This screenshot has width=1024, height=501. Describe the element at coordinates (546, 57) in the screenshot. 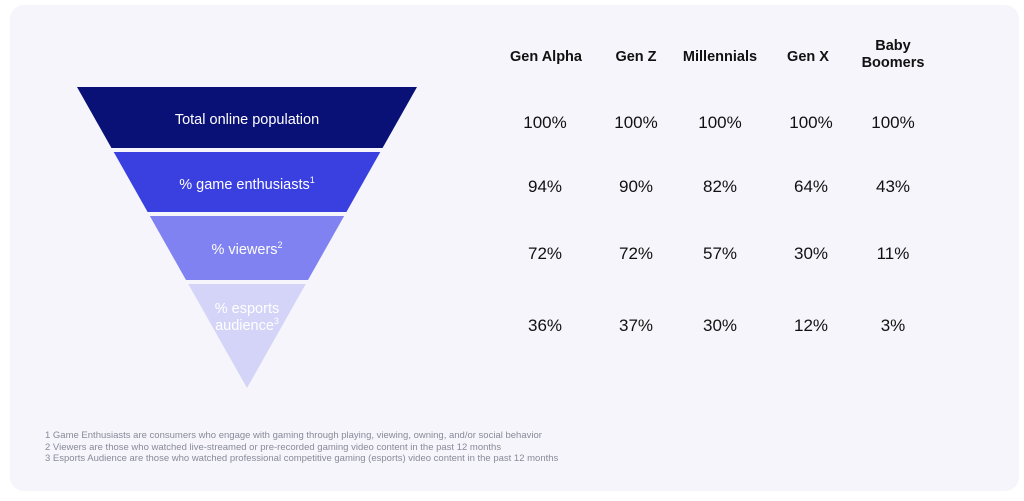

I see `column-header-gen-alpha: Gen Alpha` at that location.